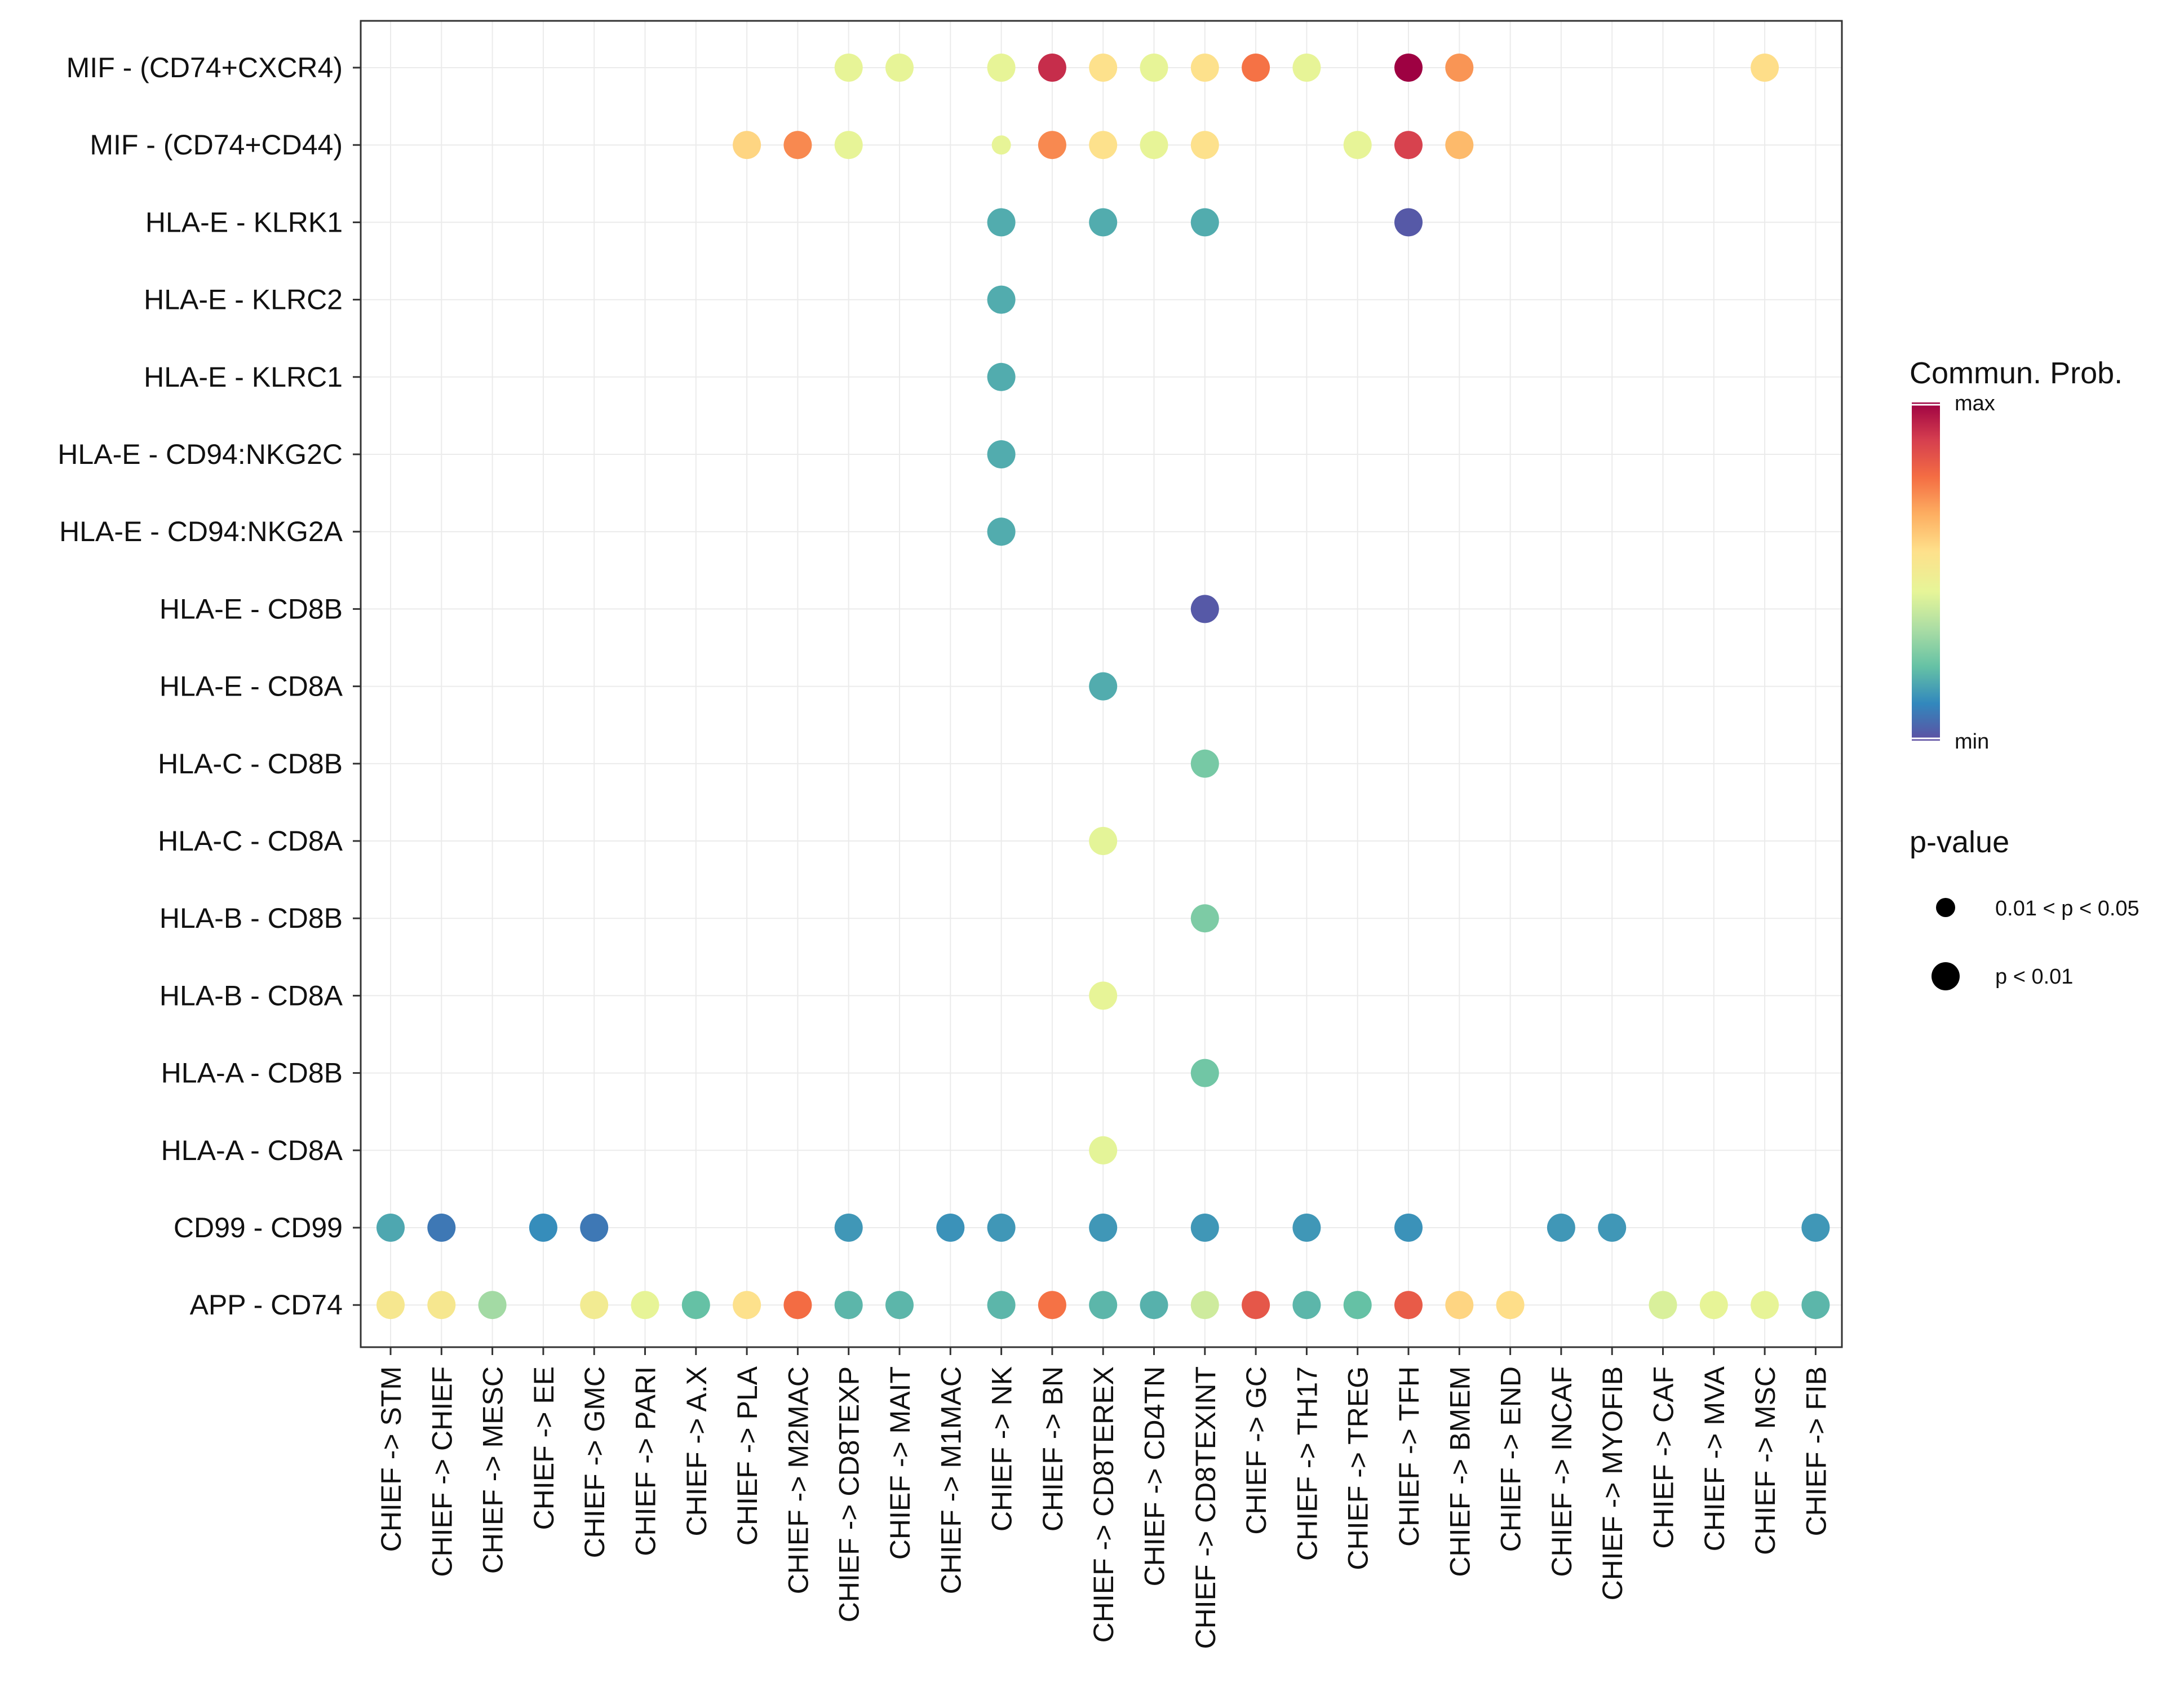 The image size is (2184, 1691). What do you see at coordinates (201, 531) in the screenshot?
I see `y-tick-label: HLA-E - CD94:NKG2A` at bounding box center [201, 531].